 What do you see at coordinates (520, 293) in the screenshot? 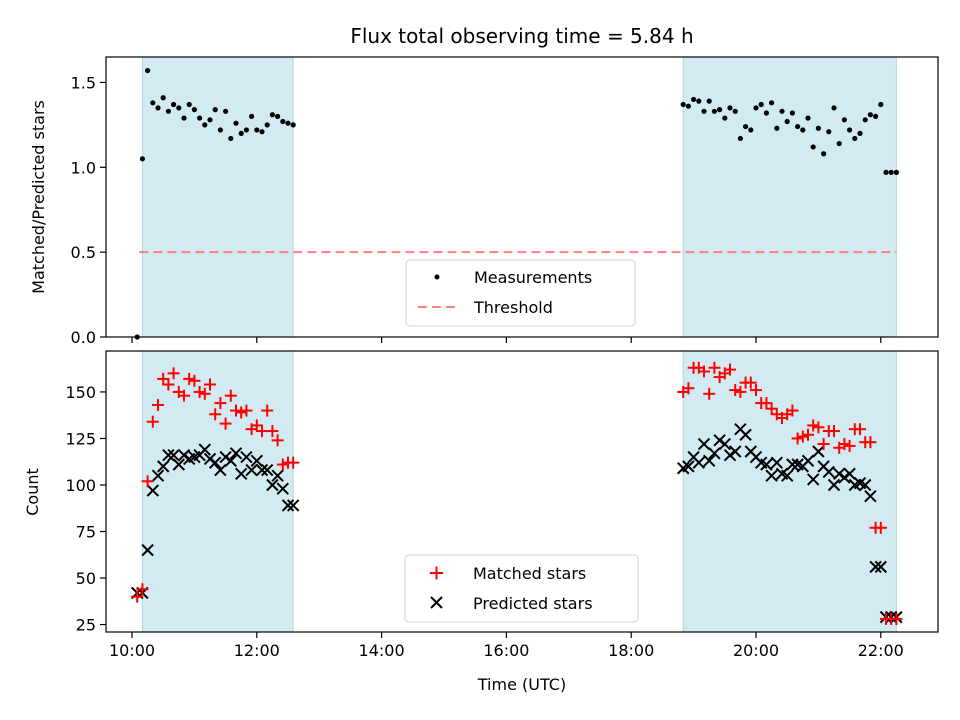
I see `top-legend: Measurements Threshold` at bounding box center [520, 293].